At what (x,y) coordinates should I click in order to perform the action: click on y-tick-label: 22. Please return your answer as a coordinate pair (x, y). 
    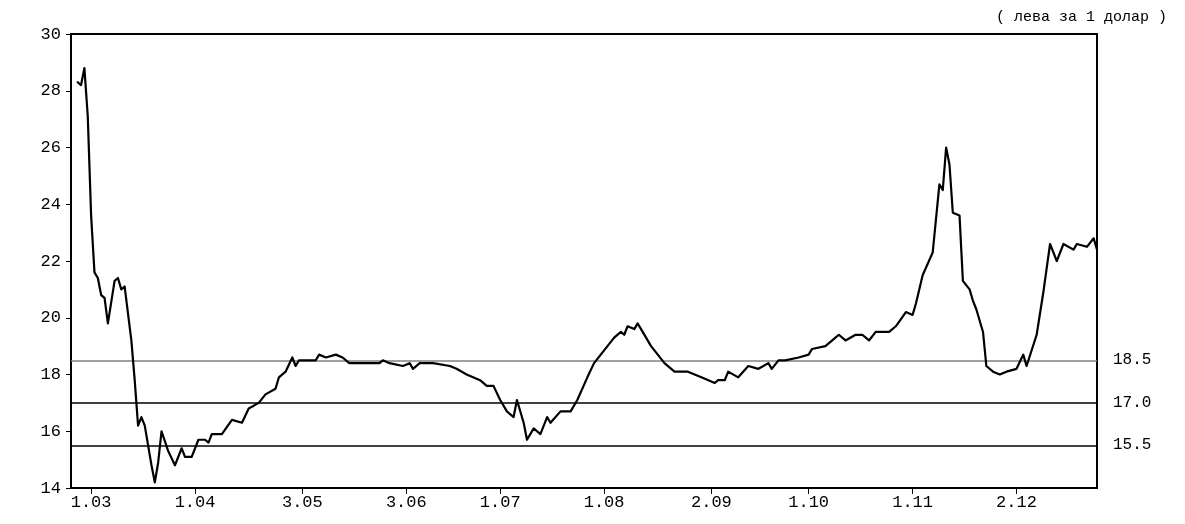
    Looking at the image, I should click on (50, 261).